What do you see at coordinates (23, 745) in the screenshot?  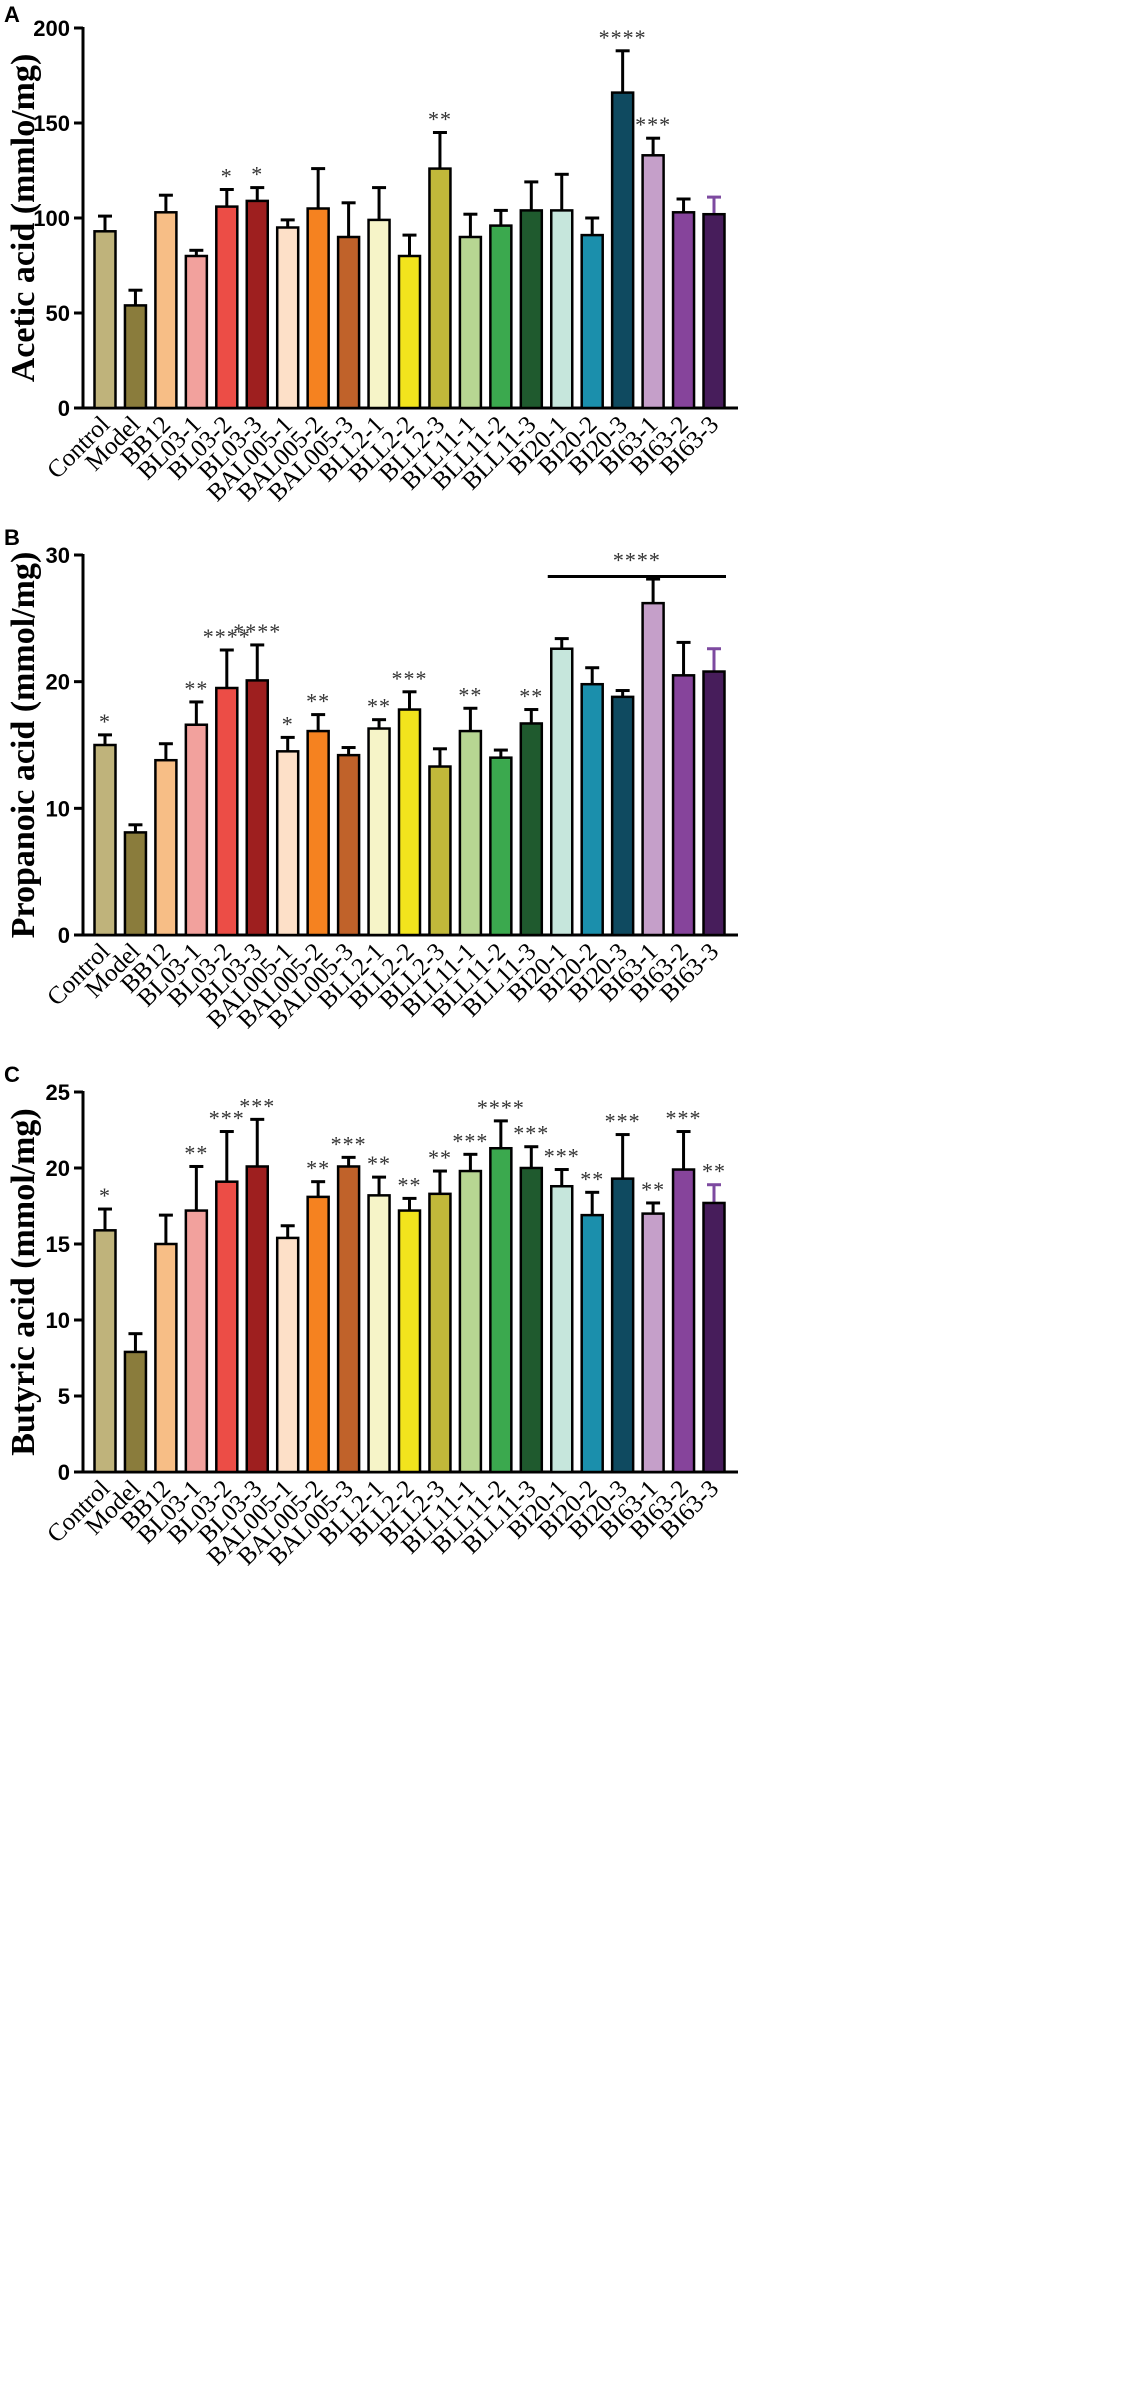 I see `y-axis-label: Propanoic acid (mmol/mg)` at bounding box center [23, 745].